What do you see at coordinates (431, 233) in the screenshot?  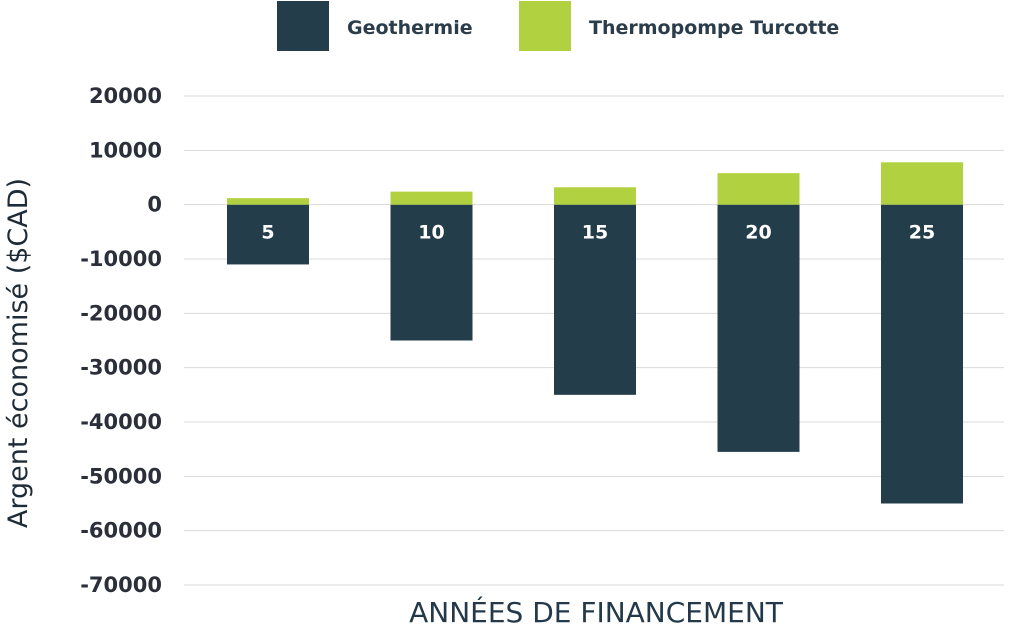 I see `bar-category-label: 10` at bounding box center [431, 233].